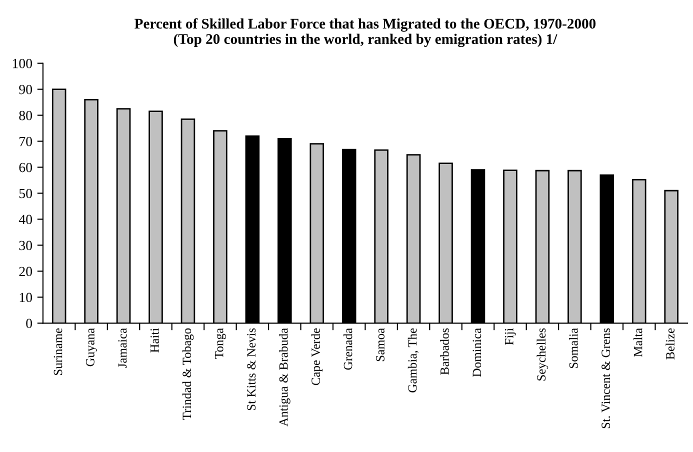 The width and height of the screenshot is (693, 452). What do you see at coordinates (220, 343) in the screenshot?
I see `x-tick-label: Tonga` at bounding box center [220, 343].